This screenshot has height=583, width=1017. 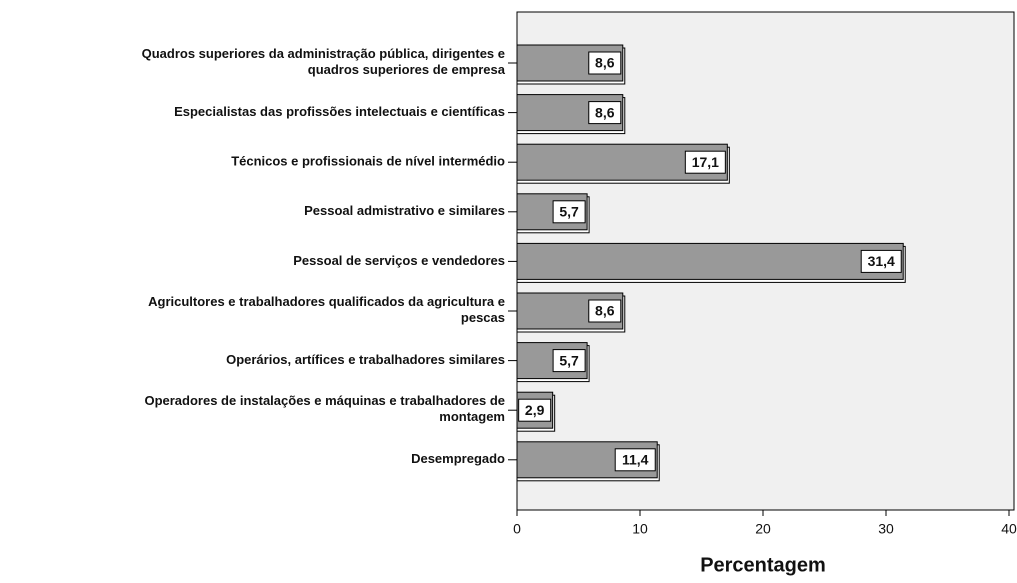 I want to click on value-label: 11,4, so click(x=635, y=460).